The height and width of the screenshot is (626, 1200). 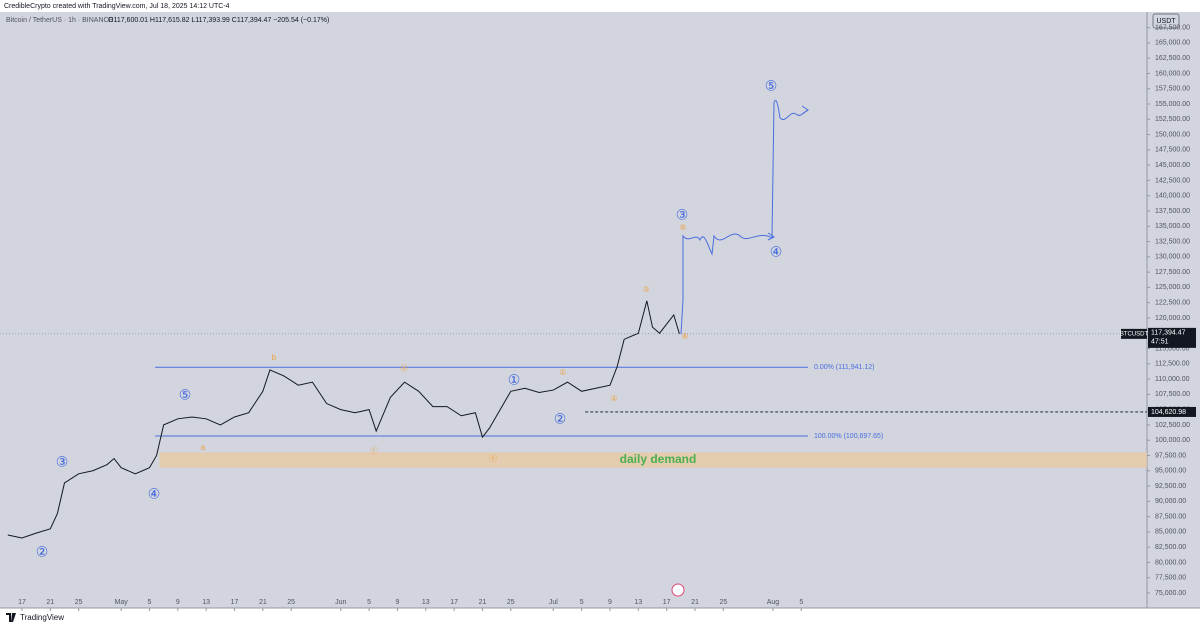 I want to click on y-tick-label: 77,500.00, so click(x=1170, y=578).